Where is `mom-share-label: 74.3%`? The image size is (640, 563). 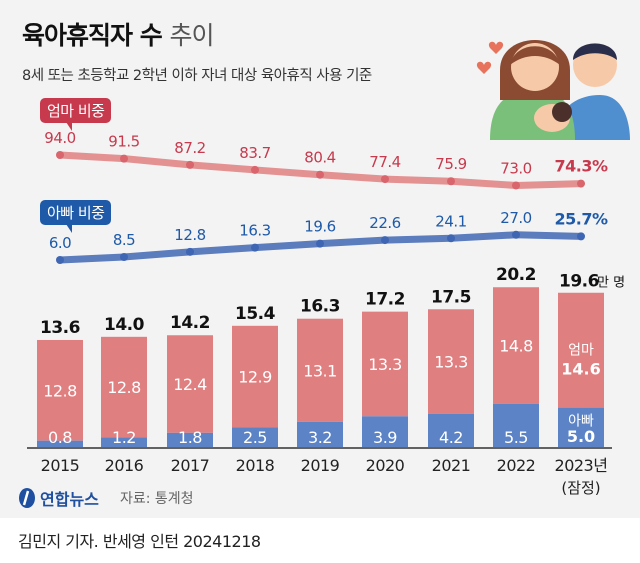
mom-share-label: 74.3% is located at coordinates (580, 166).